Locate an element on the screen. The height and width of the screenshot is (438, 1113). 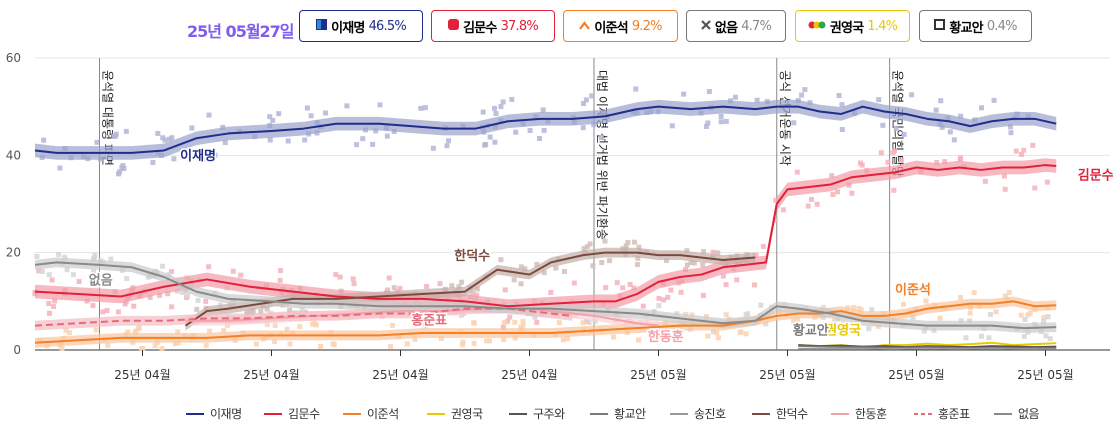
legend-item: 한동훈 is located at coordinates (859, 413).